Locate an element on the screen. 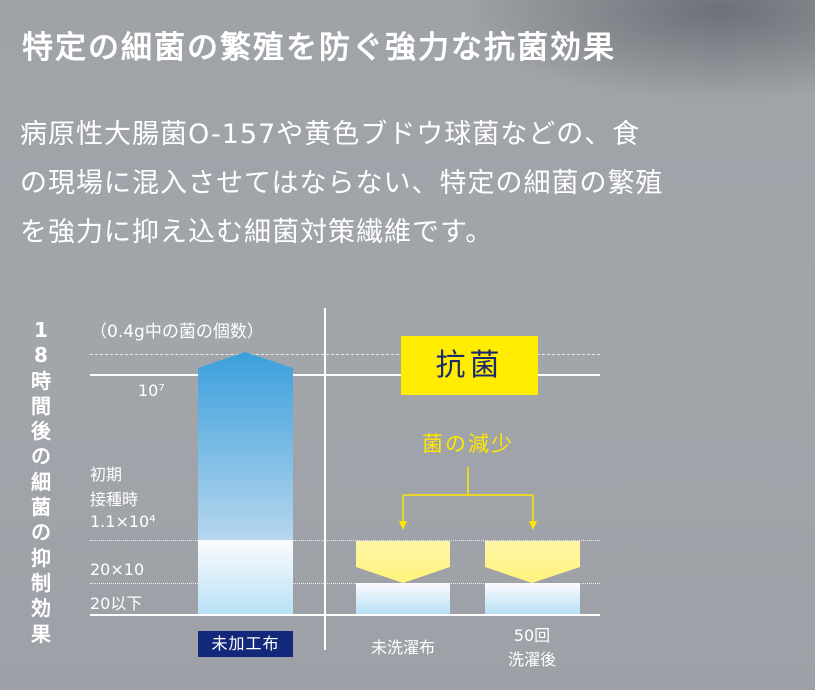 Image resolution: width=815 pixels, height=690 pixels. initial-label-1: 初期 is located at coordinates (106, 474).